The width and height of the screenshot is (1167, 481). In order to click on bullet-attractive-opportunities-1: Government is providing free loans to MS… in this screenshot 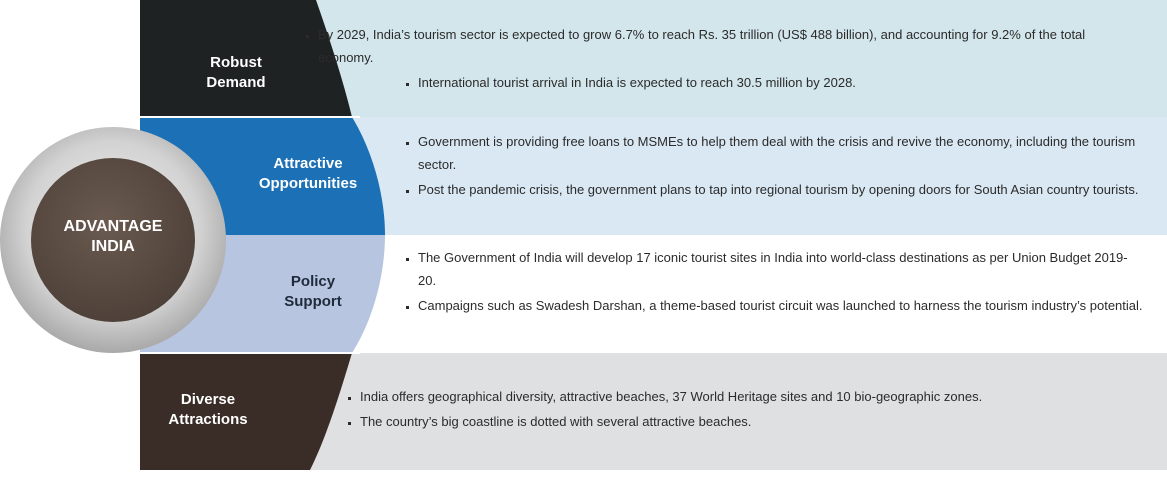, I will do `click(780, 153)`.